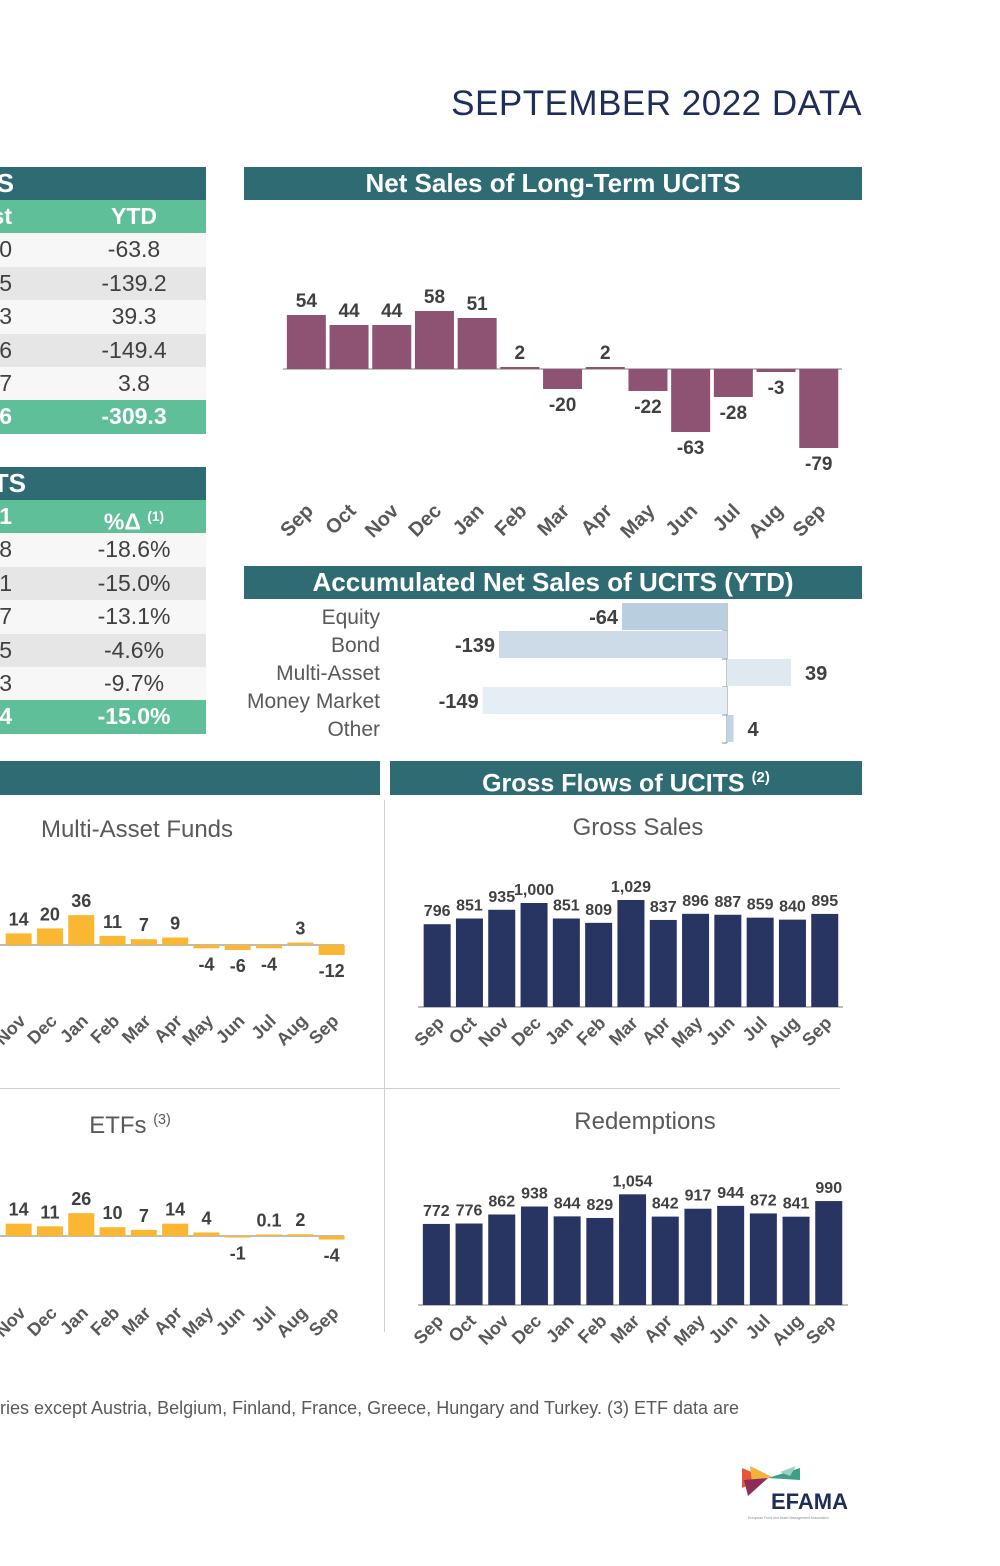 The height and width of the screenshot is (1566, 1000). Describe the element at coordinates (291, 1322) in the screenshot. I see `x-tick-label: Aug` at that location.